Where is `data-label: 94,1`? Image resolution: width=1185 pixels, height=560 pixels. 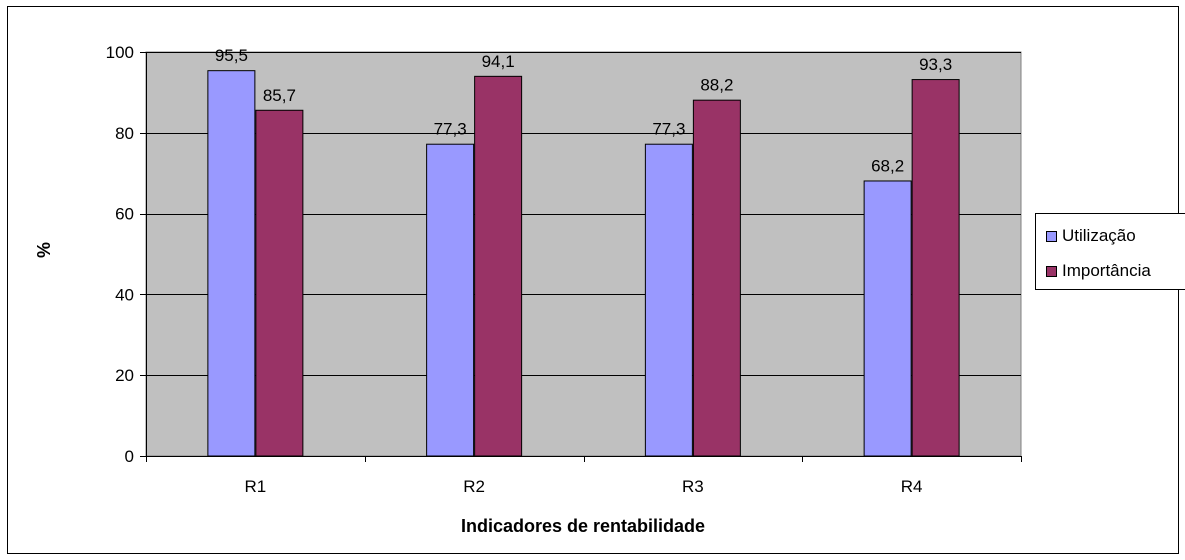
data-label: 94,1 is located at coordinates (498, 61).